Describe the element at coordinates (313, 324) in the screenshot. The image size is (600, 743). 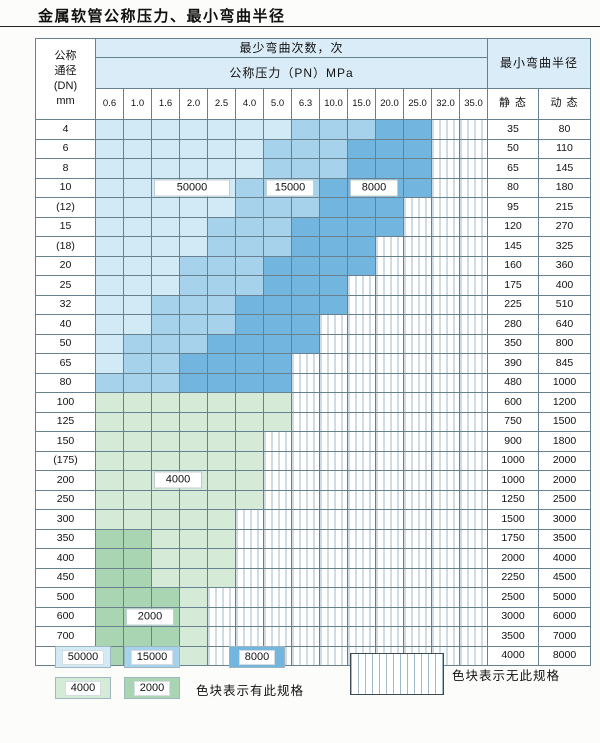
I see `table-row-dn-40: 40 280 640` at that location.